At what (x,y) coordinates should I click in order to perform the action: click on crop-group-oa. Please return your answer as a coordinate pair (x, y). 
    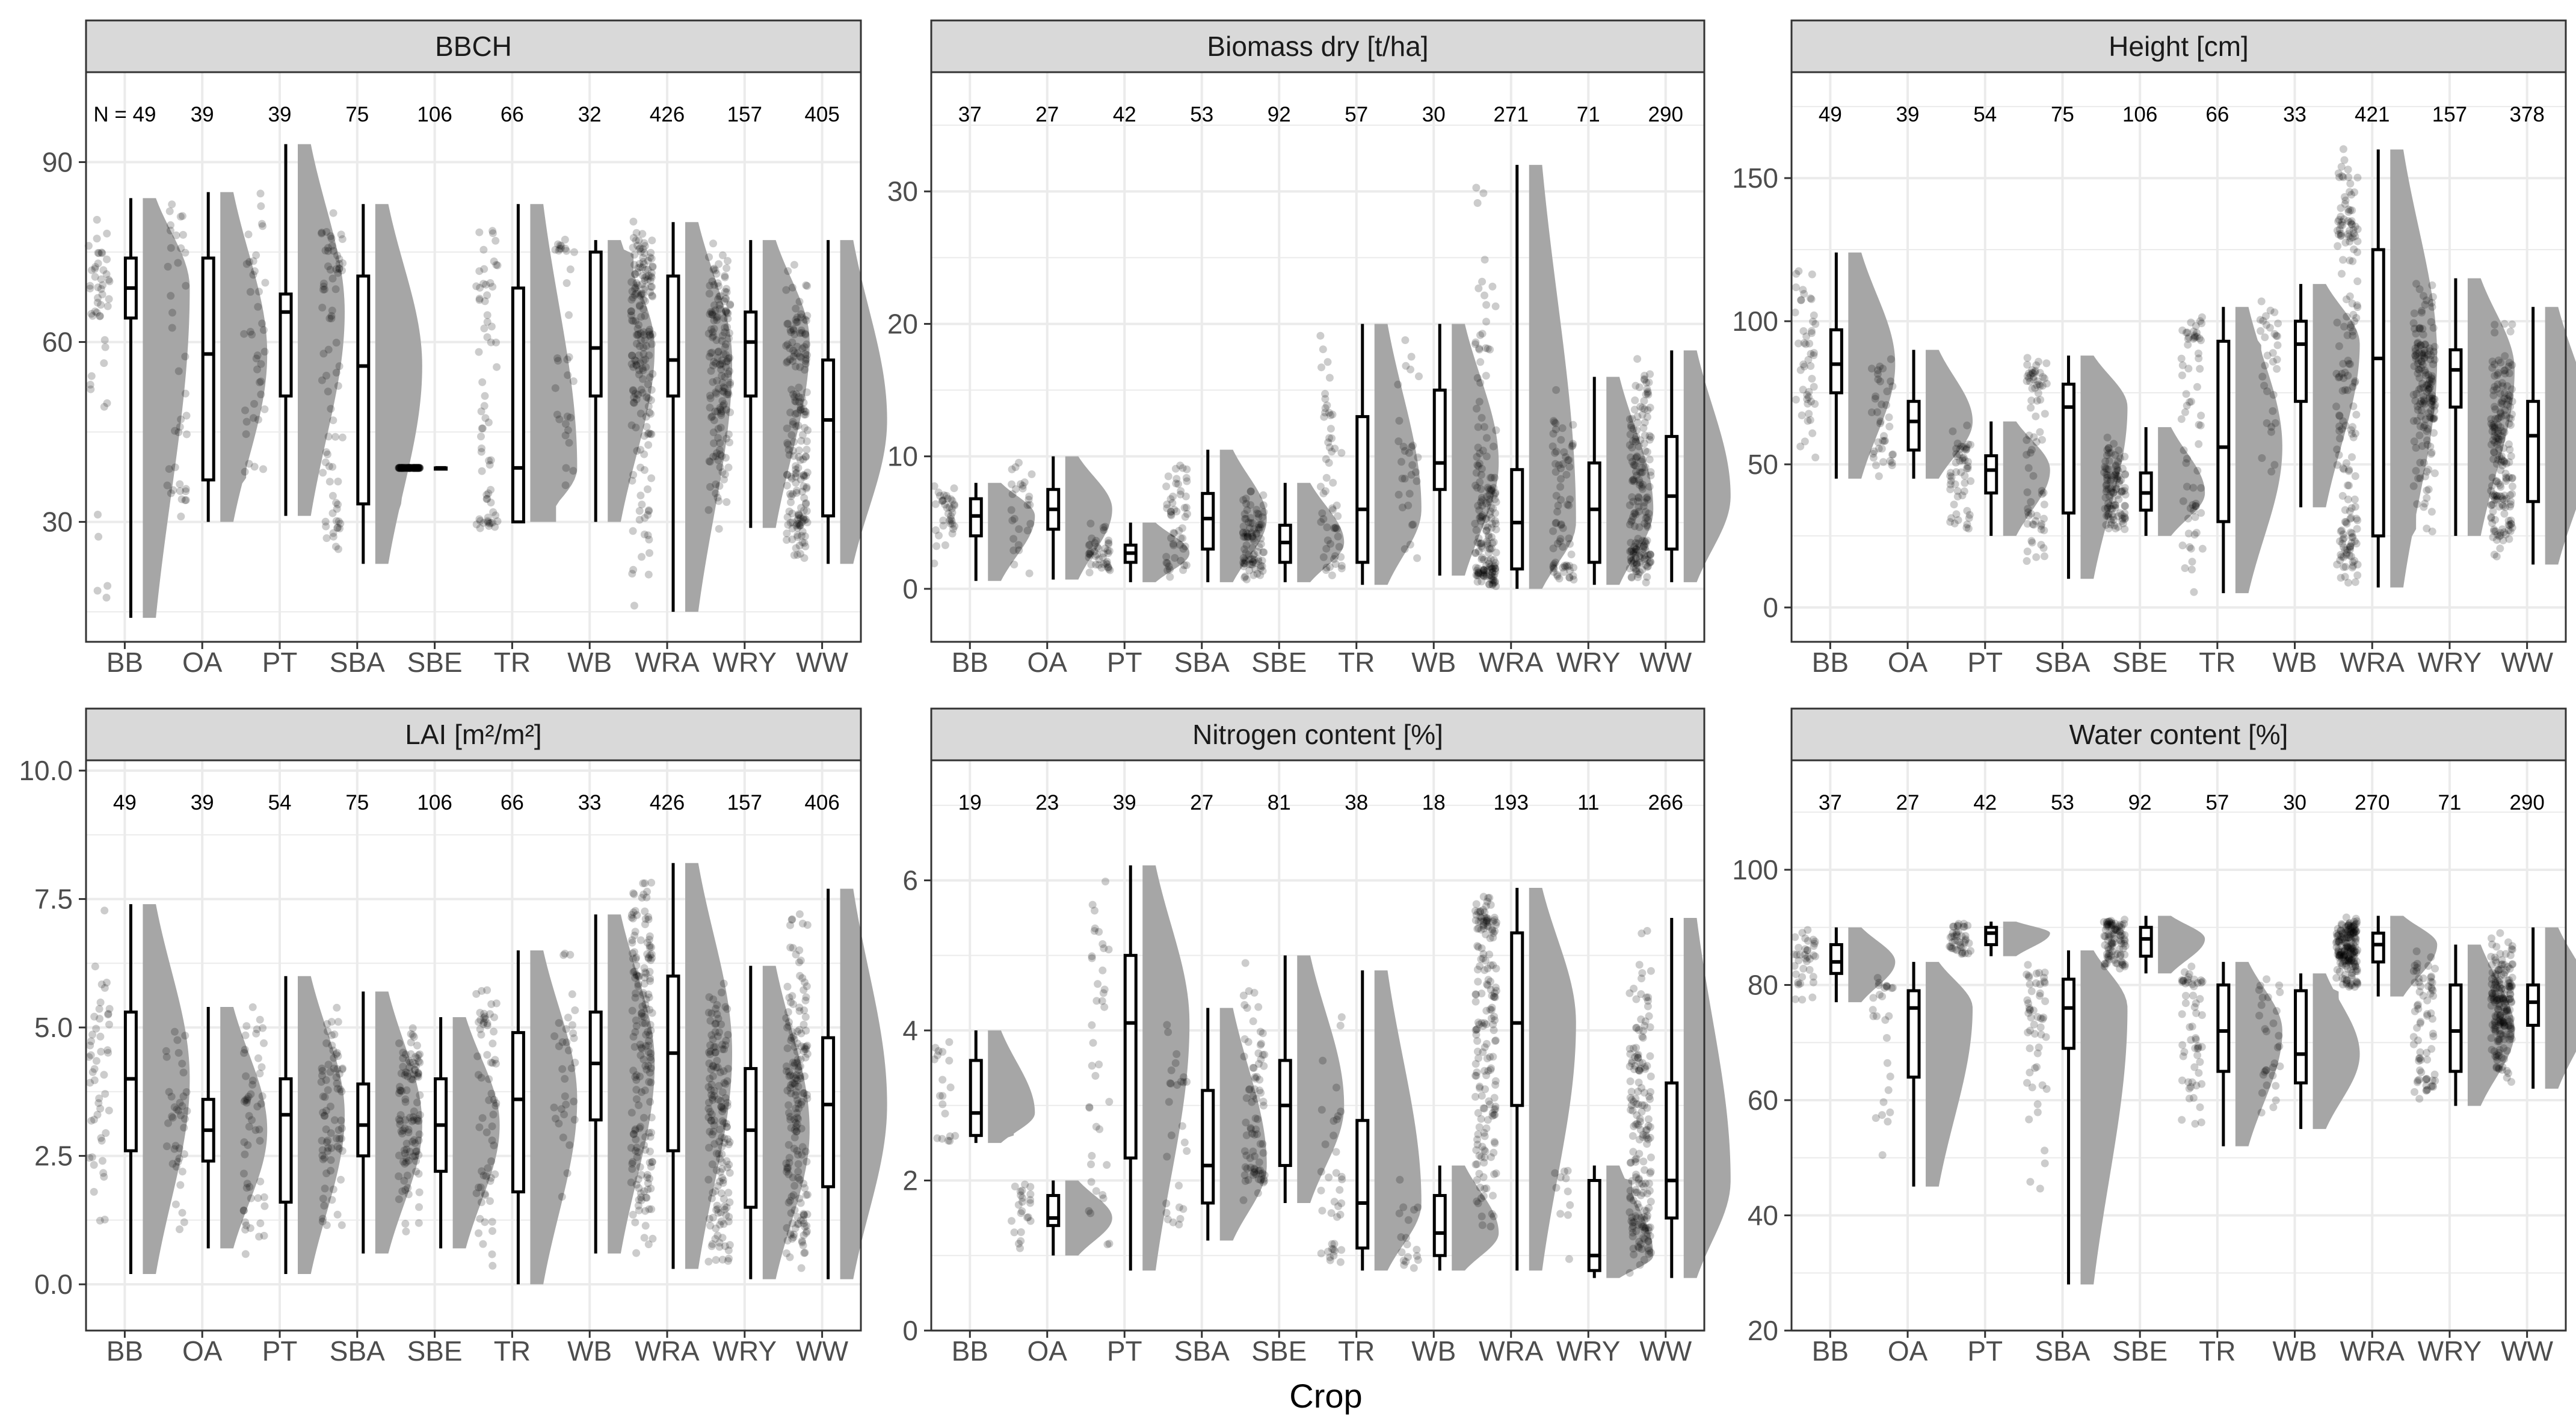
    Looking at the image, I should click on (1059, 518).